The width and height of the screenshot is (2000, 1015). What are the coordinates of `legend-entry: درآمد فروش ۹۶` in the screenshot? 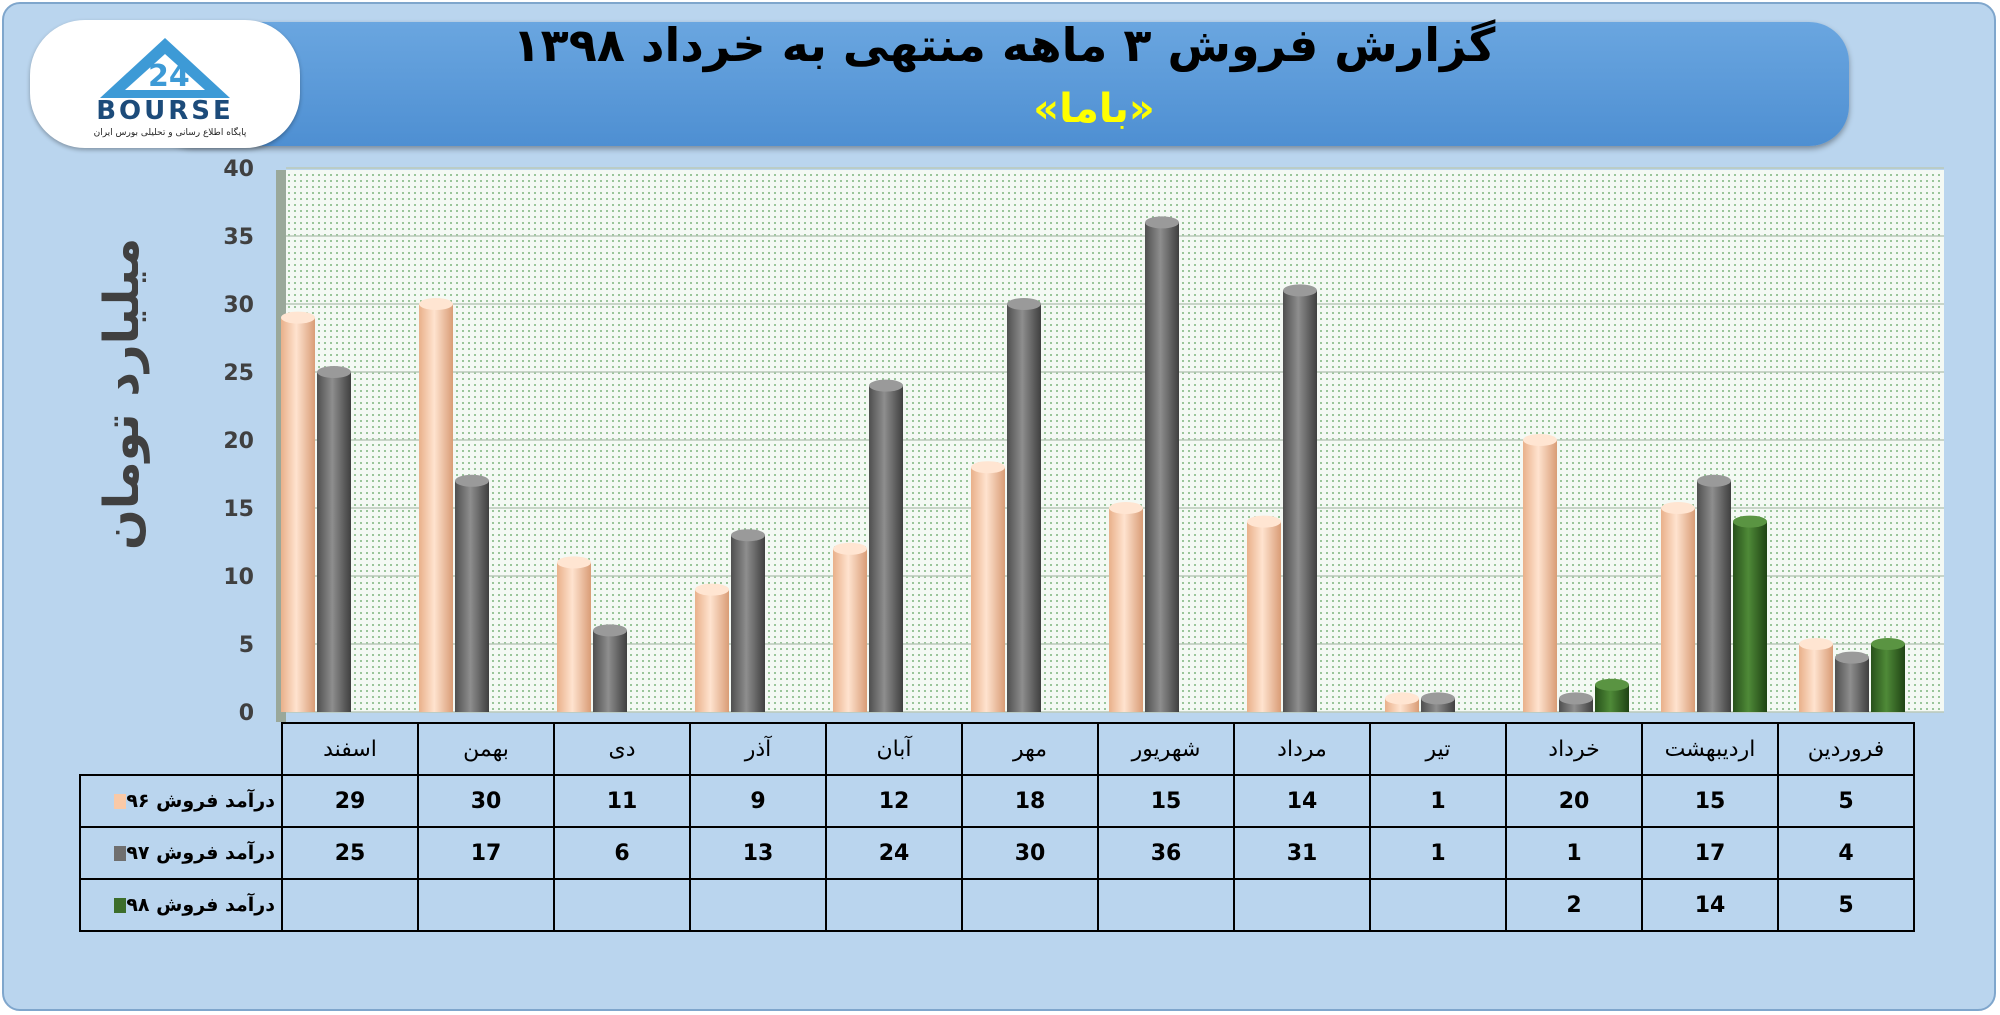 It's located at (181, 801).